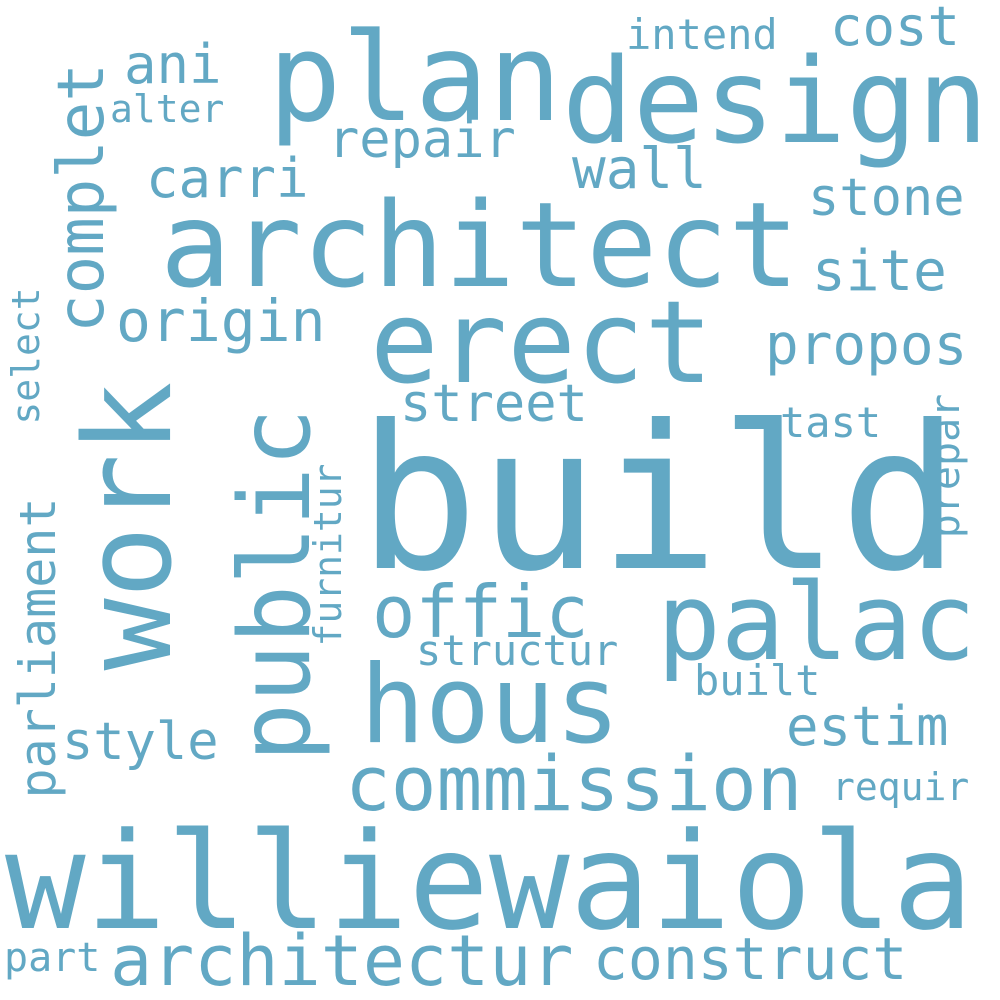 The width and height of the screenshot is (1000, 1000). Describe the element at coordinates (167, 109) in the screenshot. I see `word-alter: alter` at that location.